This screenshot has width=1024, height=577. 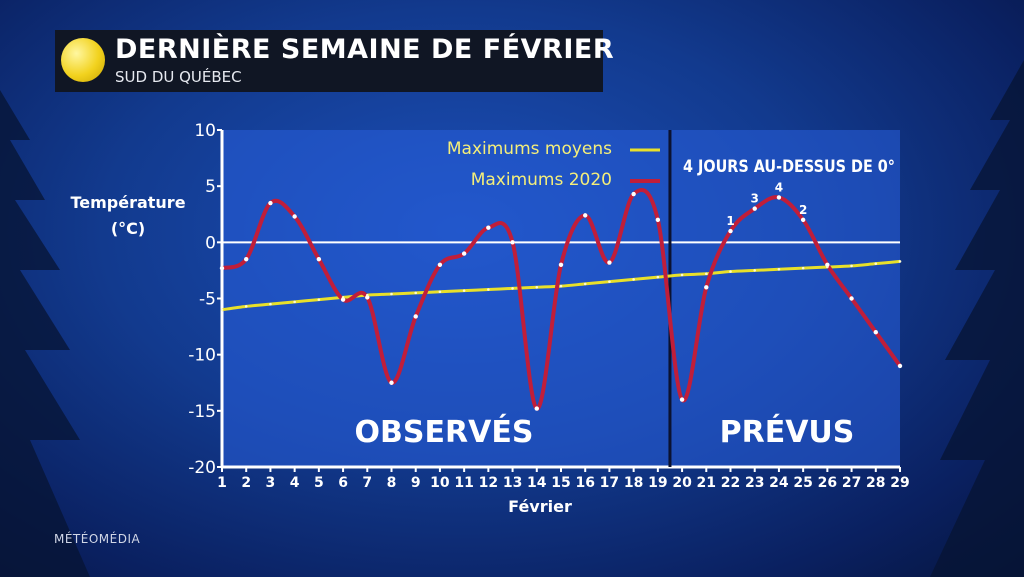 I want to click on chart-title: DERNIÈRE SEMAINE DE FÉVRIER, so click(x=365, y=49).